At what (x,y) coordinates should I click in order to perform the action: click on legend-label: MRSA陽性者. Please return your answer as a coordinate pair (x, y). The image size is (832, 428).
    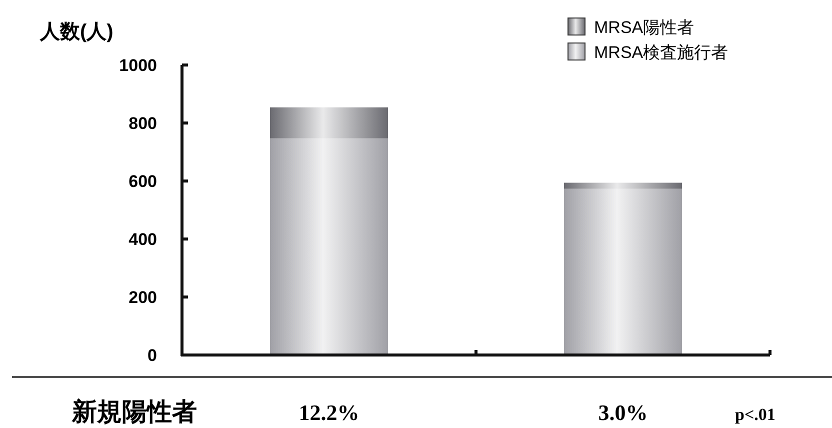
    Looking at the image, I should click on (644, 27).